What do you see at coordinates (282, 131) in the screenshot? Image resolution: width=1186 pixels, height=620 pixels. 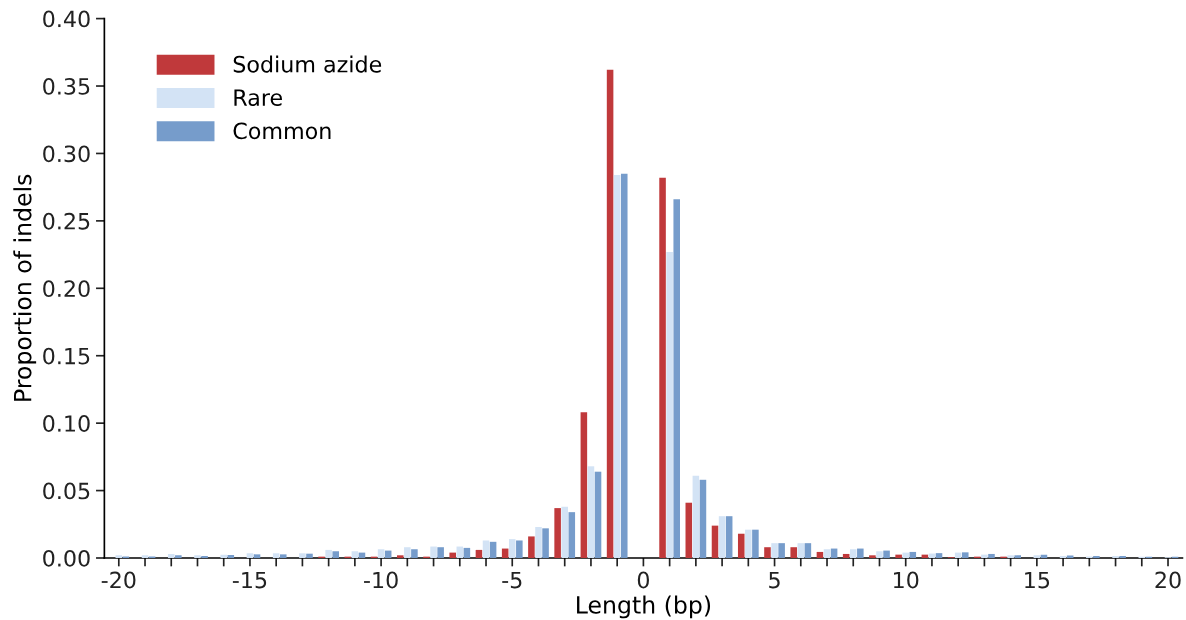 I see `legend-label: Common` at bounding box center [282, 131].